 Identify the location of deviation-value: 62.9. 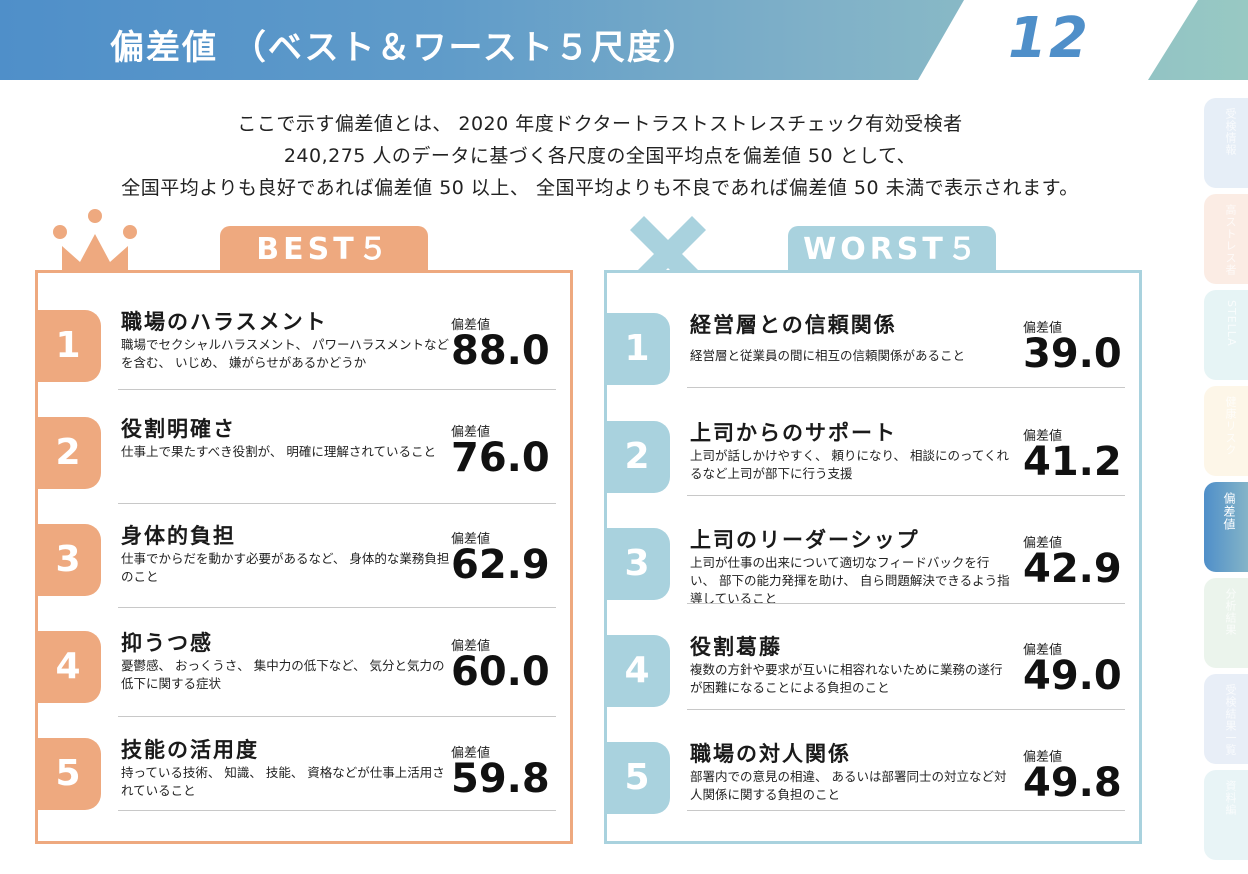
(500, 565).